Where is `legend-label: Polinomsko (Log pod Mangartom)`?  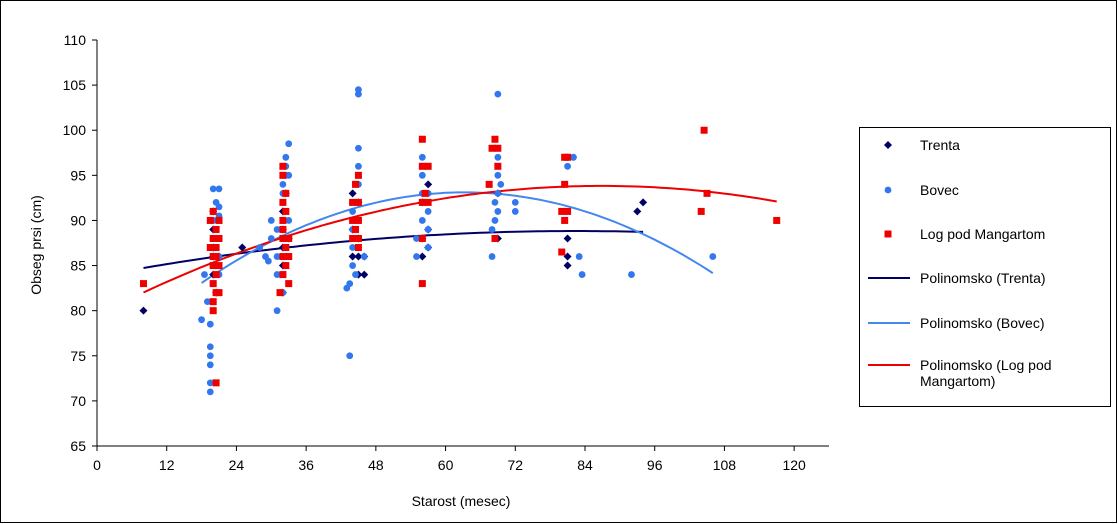
legend-label: Polinomsko (Log pod Mangartom) is located at coordinates (986, 373).